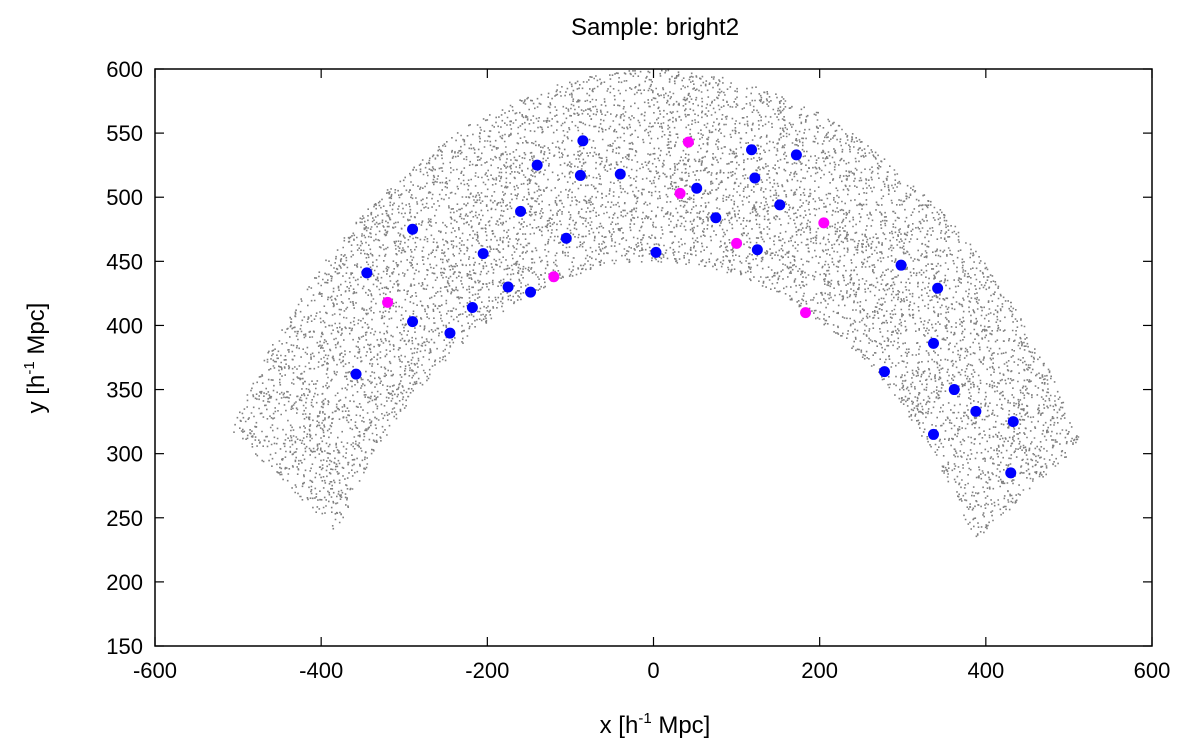 This screenshot has width=1195, height=749. What do you see at coordinates (1152, 670) in the screenshot?
I see `x-tick-label: 600` at bounding box center [1152, 670].